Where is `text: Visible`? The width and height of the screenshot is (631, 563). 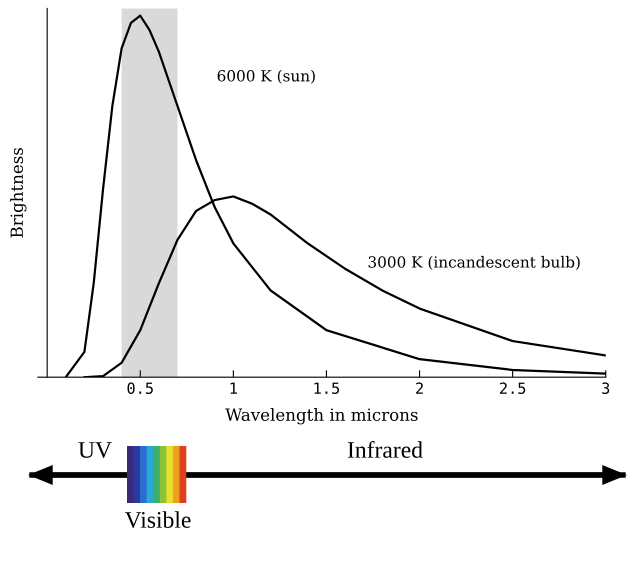 text: Visible is located at coordinates (157, 519).